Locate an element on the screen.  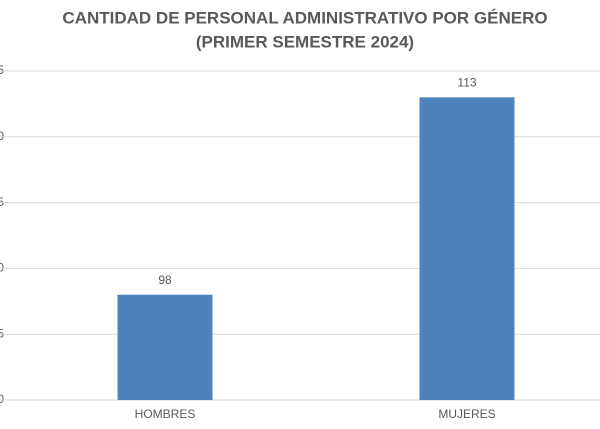
y-tick-label: 100 is located at coordinates (2, 268).